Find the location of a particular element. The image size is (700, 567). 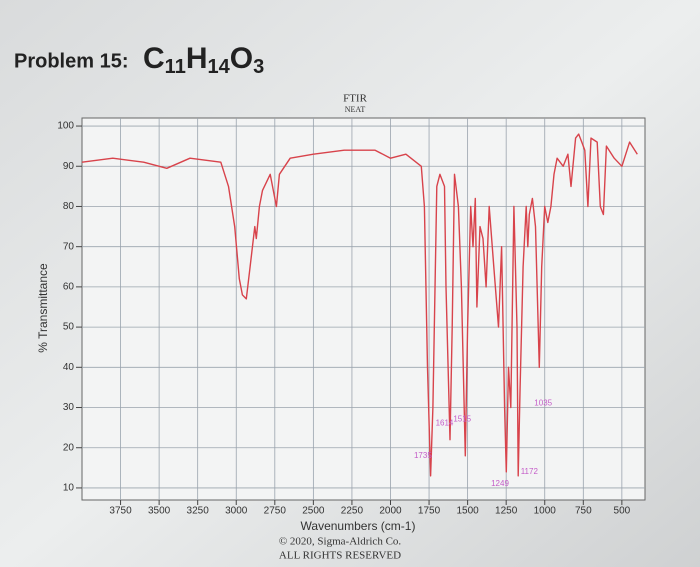

x-tick-label: 2000 is located at coordinates (390, 511).